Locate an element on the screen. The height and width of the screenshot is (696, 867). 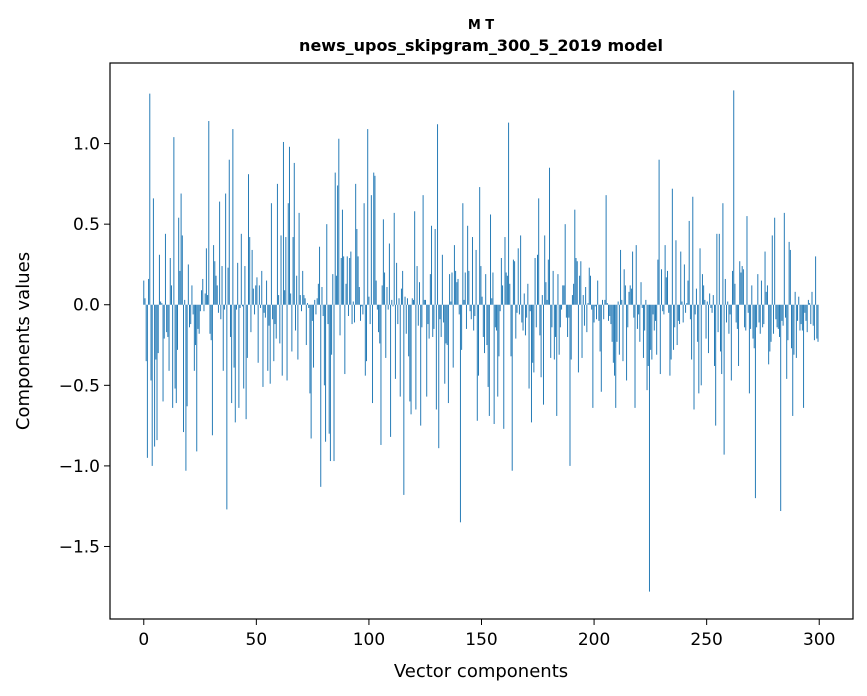
x-tick-label: 200 is located at coordinates (594, 640).